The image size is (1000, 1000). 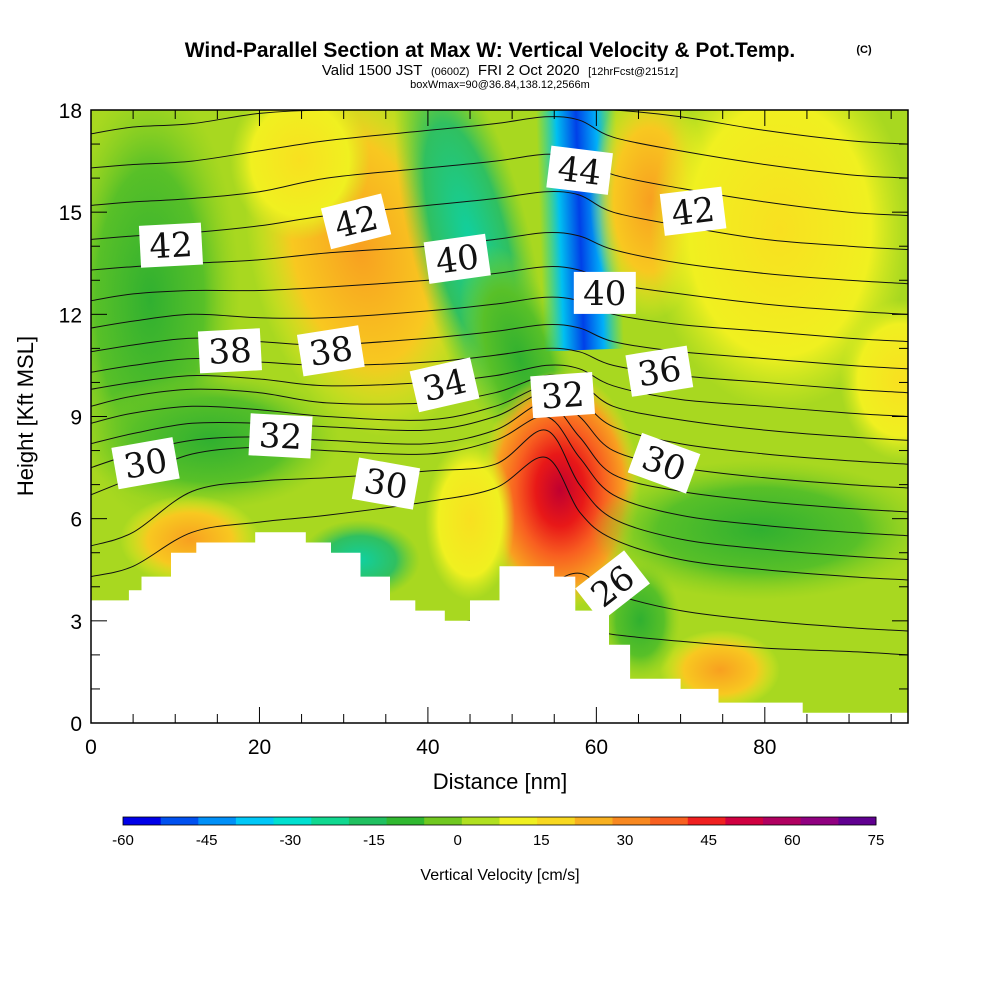 I want to click on y-tick-label: 18, so click(x=70, y=111).